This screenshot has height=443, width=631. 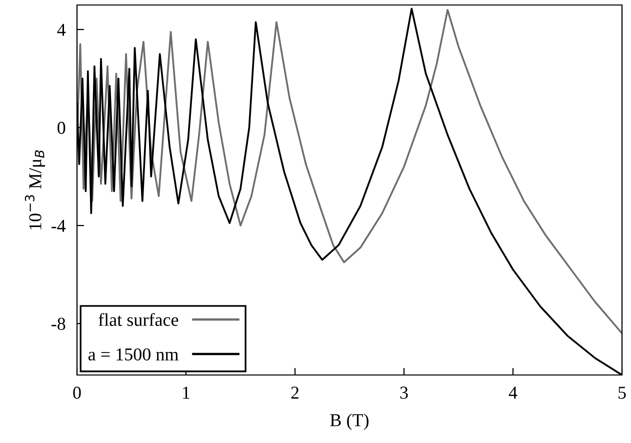 I want to click on x-tick-label: 1, so click(x=186, y=392).